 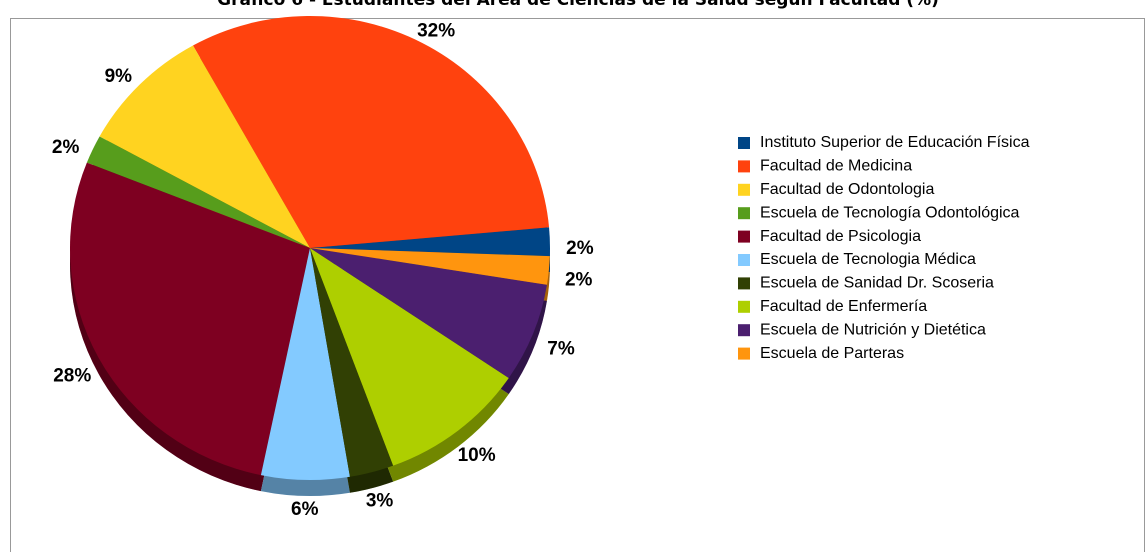 I want to click on legend-label: Escuela de Tecnología Odontológica, so click(x=890, y=212).